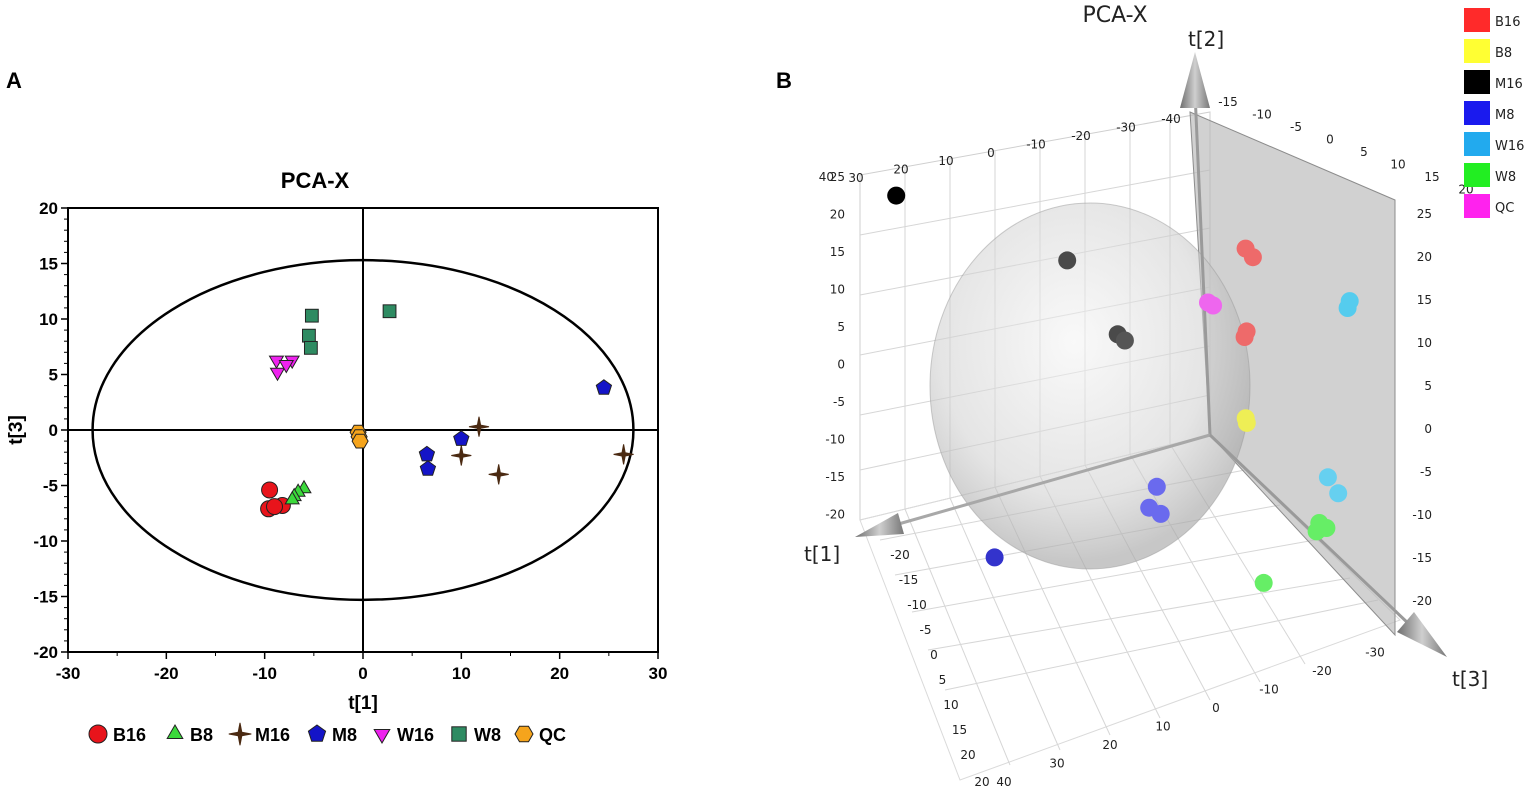  Describe the element at coordinates (945, 161) in the screenshot. I see `tick-top-t1: 10` at that location.